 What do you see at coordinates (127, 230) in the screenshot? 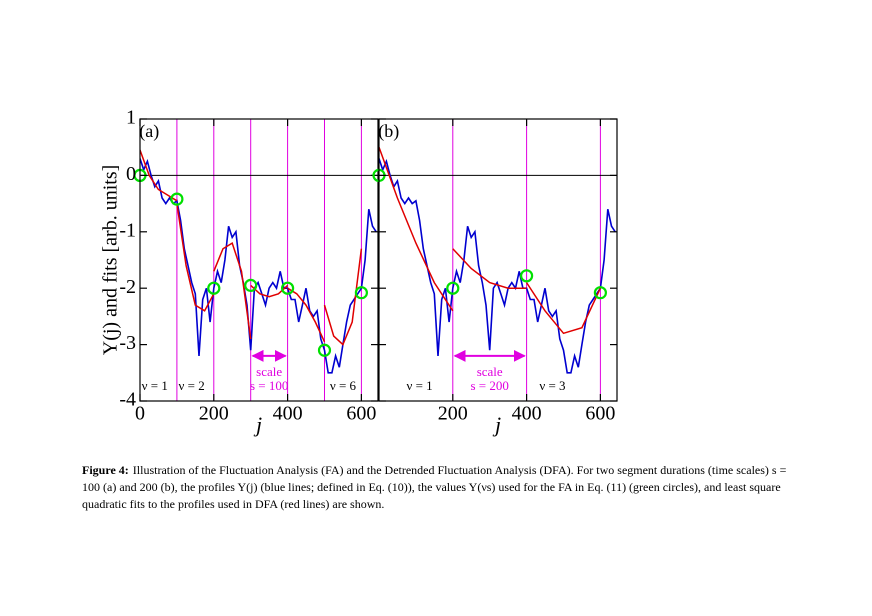
I see `y-tick-label: -1` at bounding box center [127, 230].